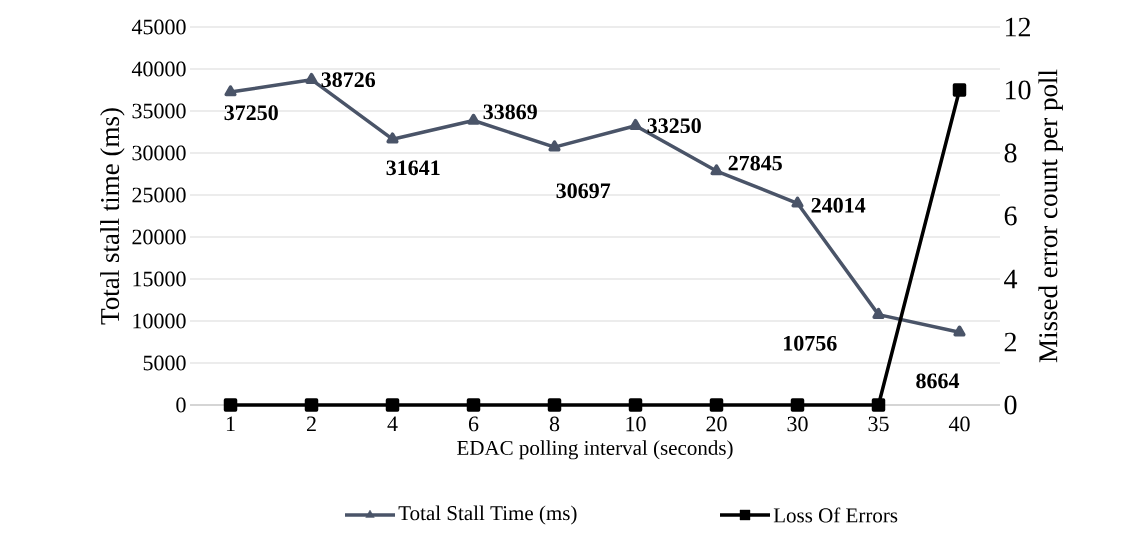 Image resolution: width=1144 pixels, height=546 pixels. What do you see at coordinates (159, 111) in the screenshot?
I see `y-tick-label: 35000` at bounding box center [159, 111].